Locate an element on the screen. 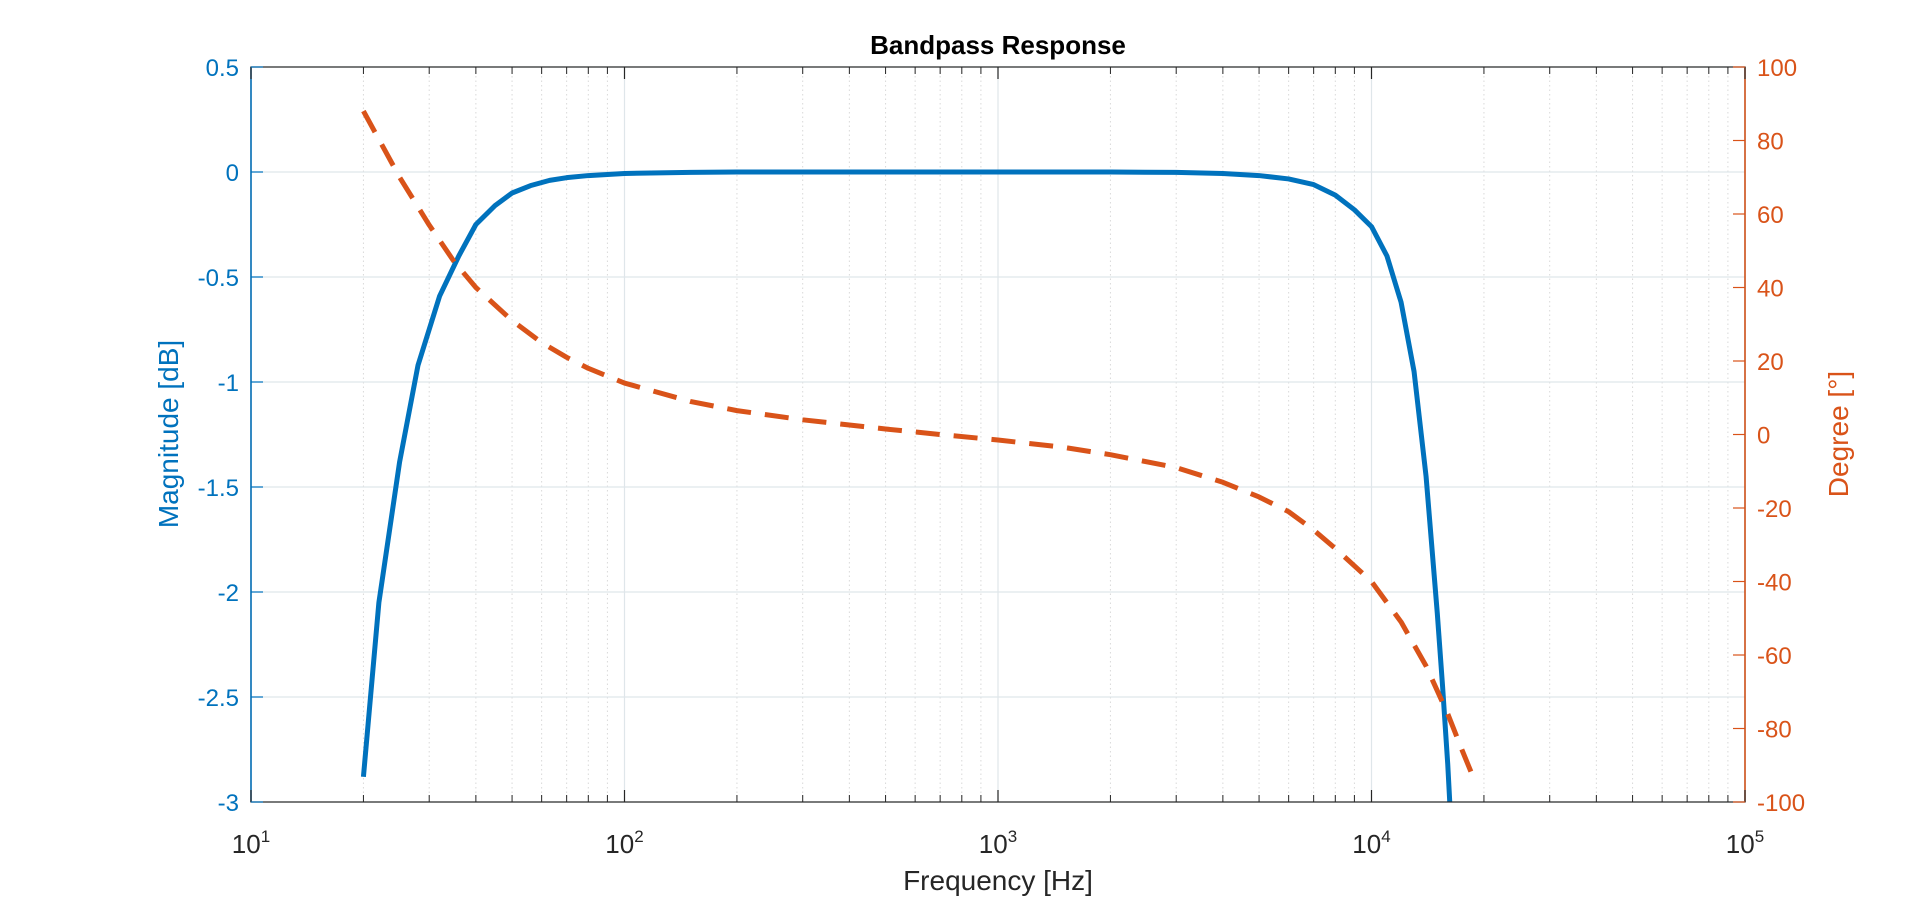 The height and width of the screenshot is (899, 1920). x-tick-exponent: 5 is located at coordinates (1759, 836).